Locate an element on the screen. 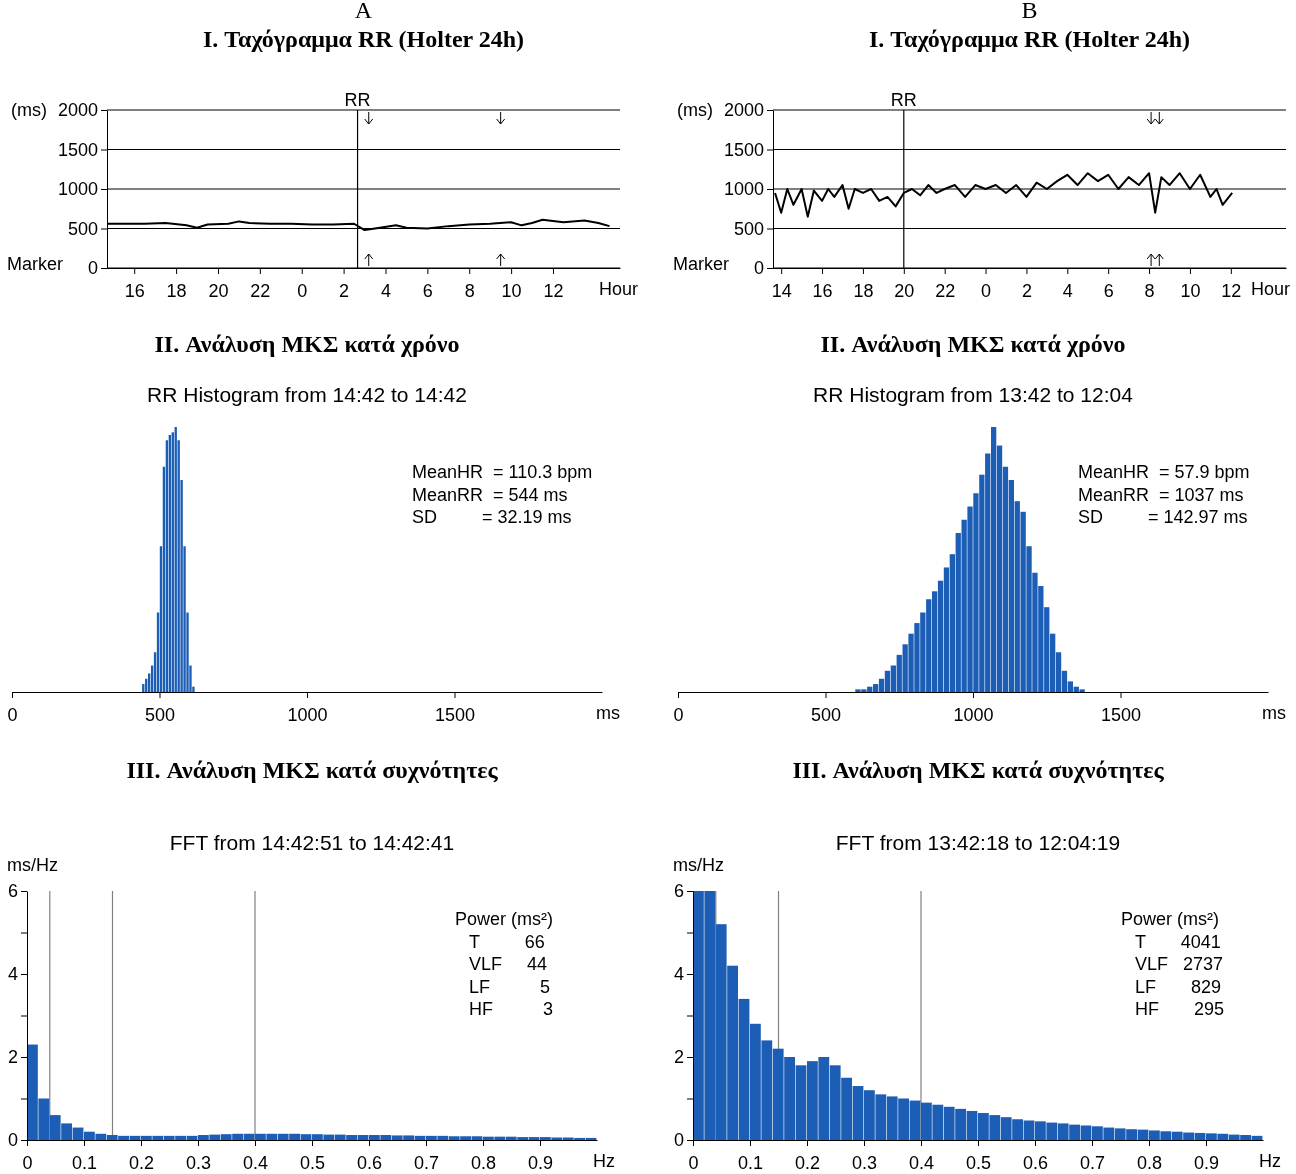 The width and height of the screenshot is (1296, 1174). annotation: MeanHR = 110.3 bpm is located at coordinates (502, 472).